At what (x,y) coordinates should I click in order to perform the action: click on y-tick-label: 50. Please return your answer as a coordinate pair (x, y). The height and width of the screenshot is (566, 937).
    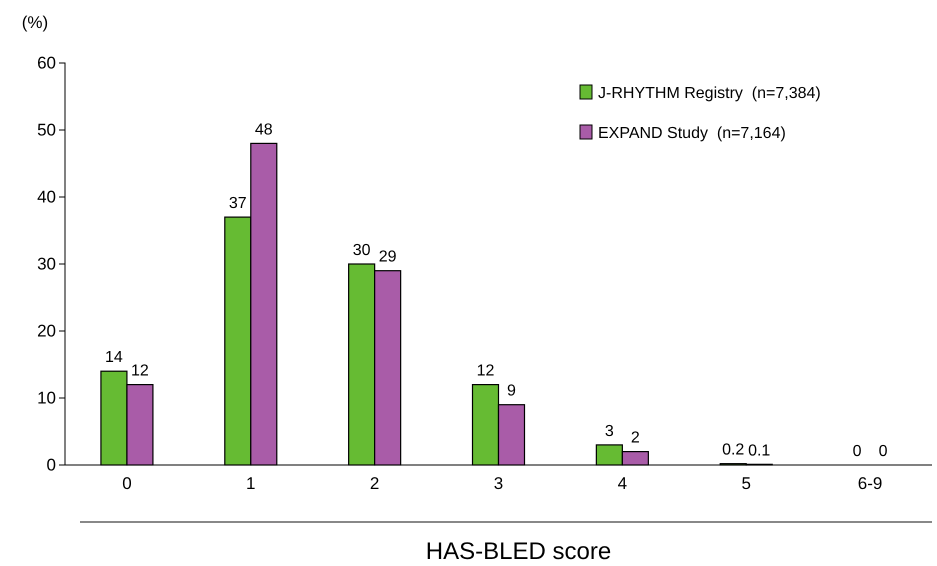
    Looking at the image, I should click on (46, 130).